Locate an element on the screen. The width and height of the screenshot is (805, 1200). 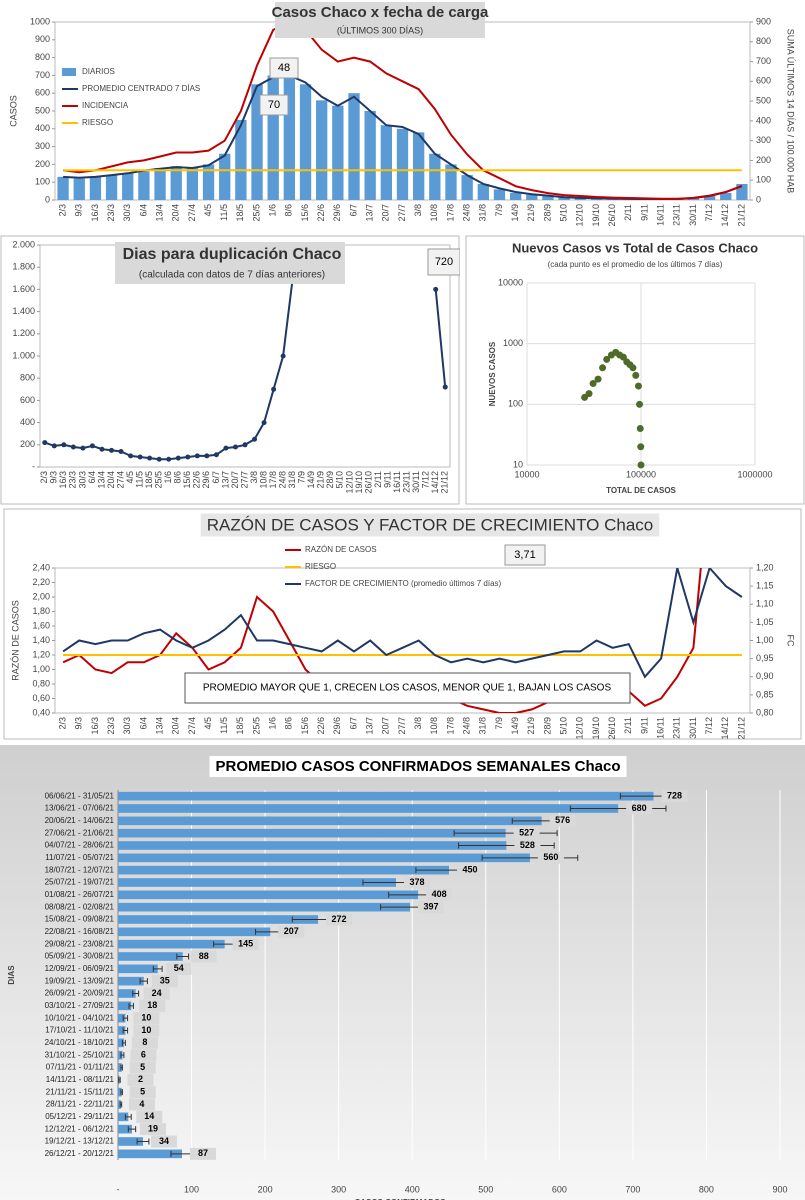
value-label: 576 is located at coordinates (562, 820).